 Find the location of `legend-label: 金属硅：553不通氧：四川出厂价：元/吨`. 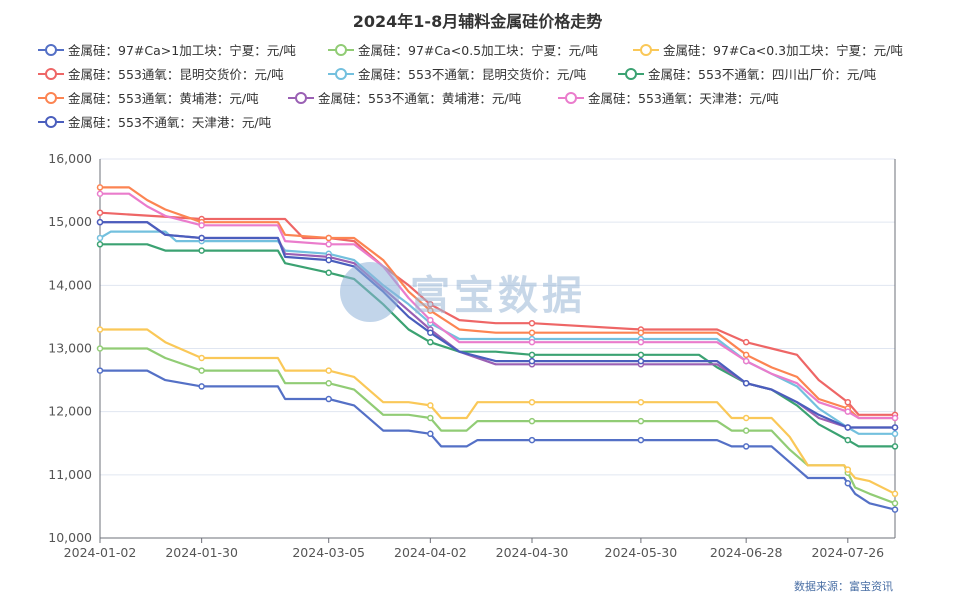

legend-label: 金属硅：553不通氧：四川出厂价：元/吨 is located at coordinates (762, 74).